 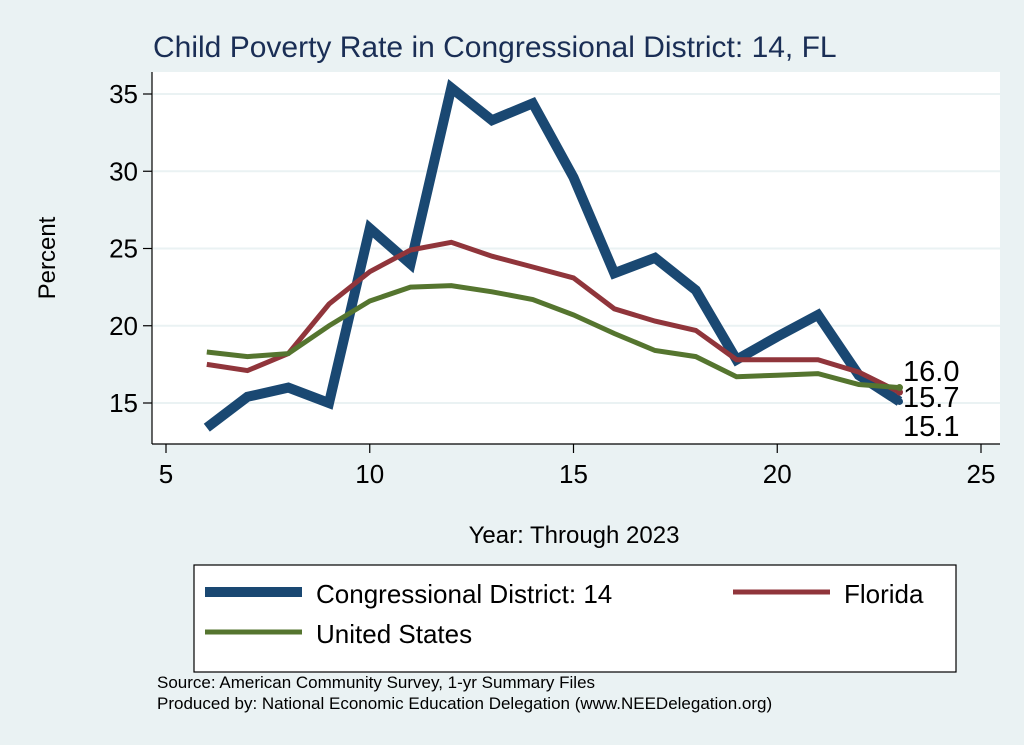 What do you see at coordinates (394, 634) in the screenshot?
I see `legend-label-us: United States` at bounding box center [394, 634].